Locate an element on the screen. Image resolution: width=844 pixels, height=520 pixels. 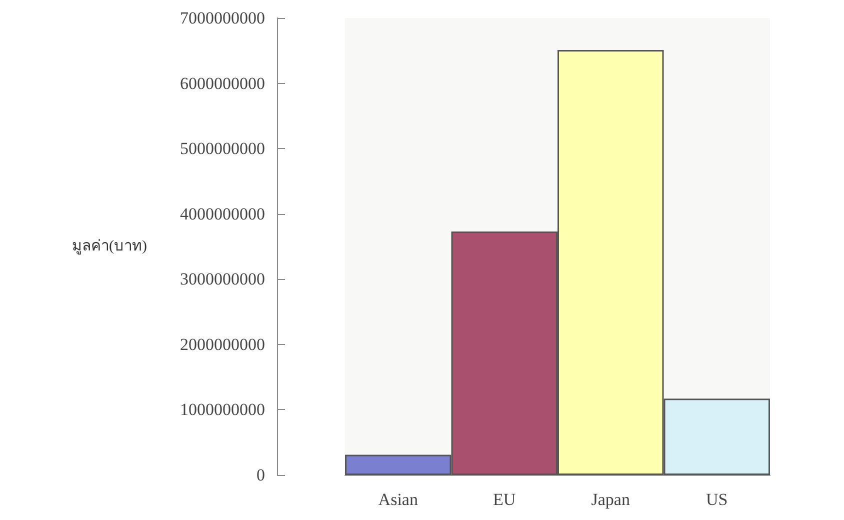
y-tick-label: 7000000000 is located at coordinates (222, 18).